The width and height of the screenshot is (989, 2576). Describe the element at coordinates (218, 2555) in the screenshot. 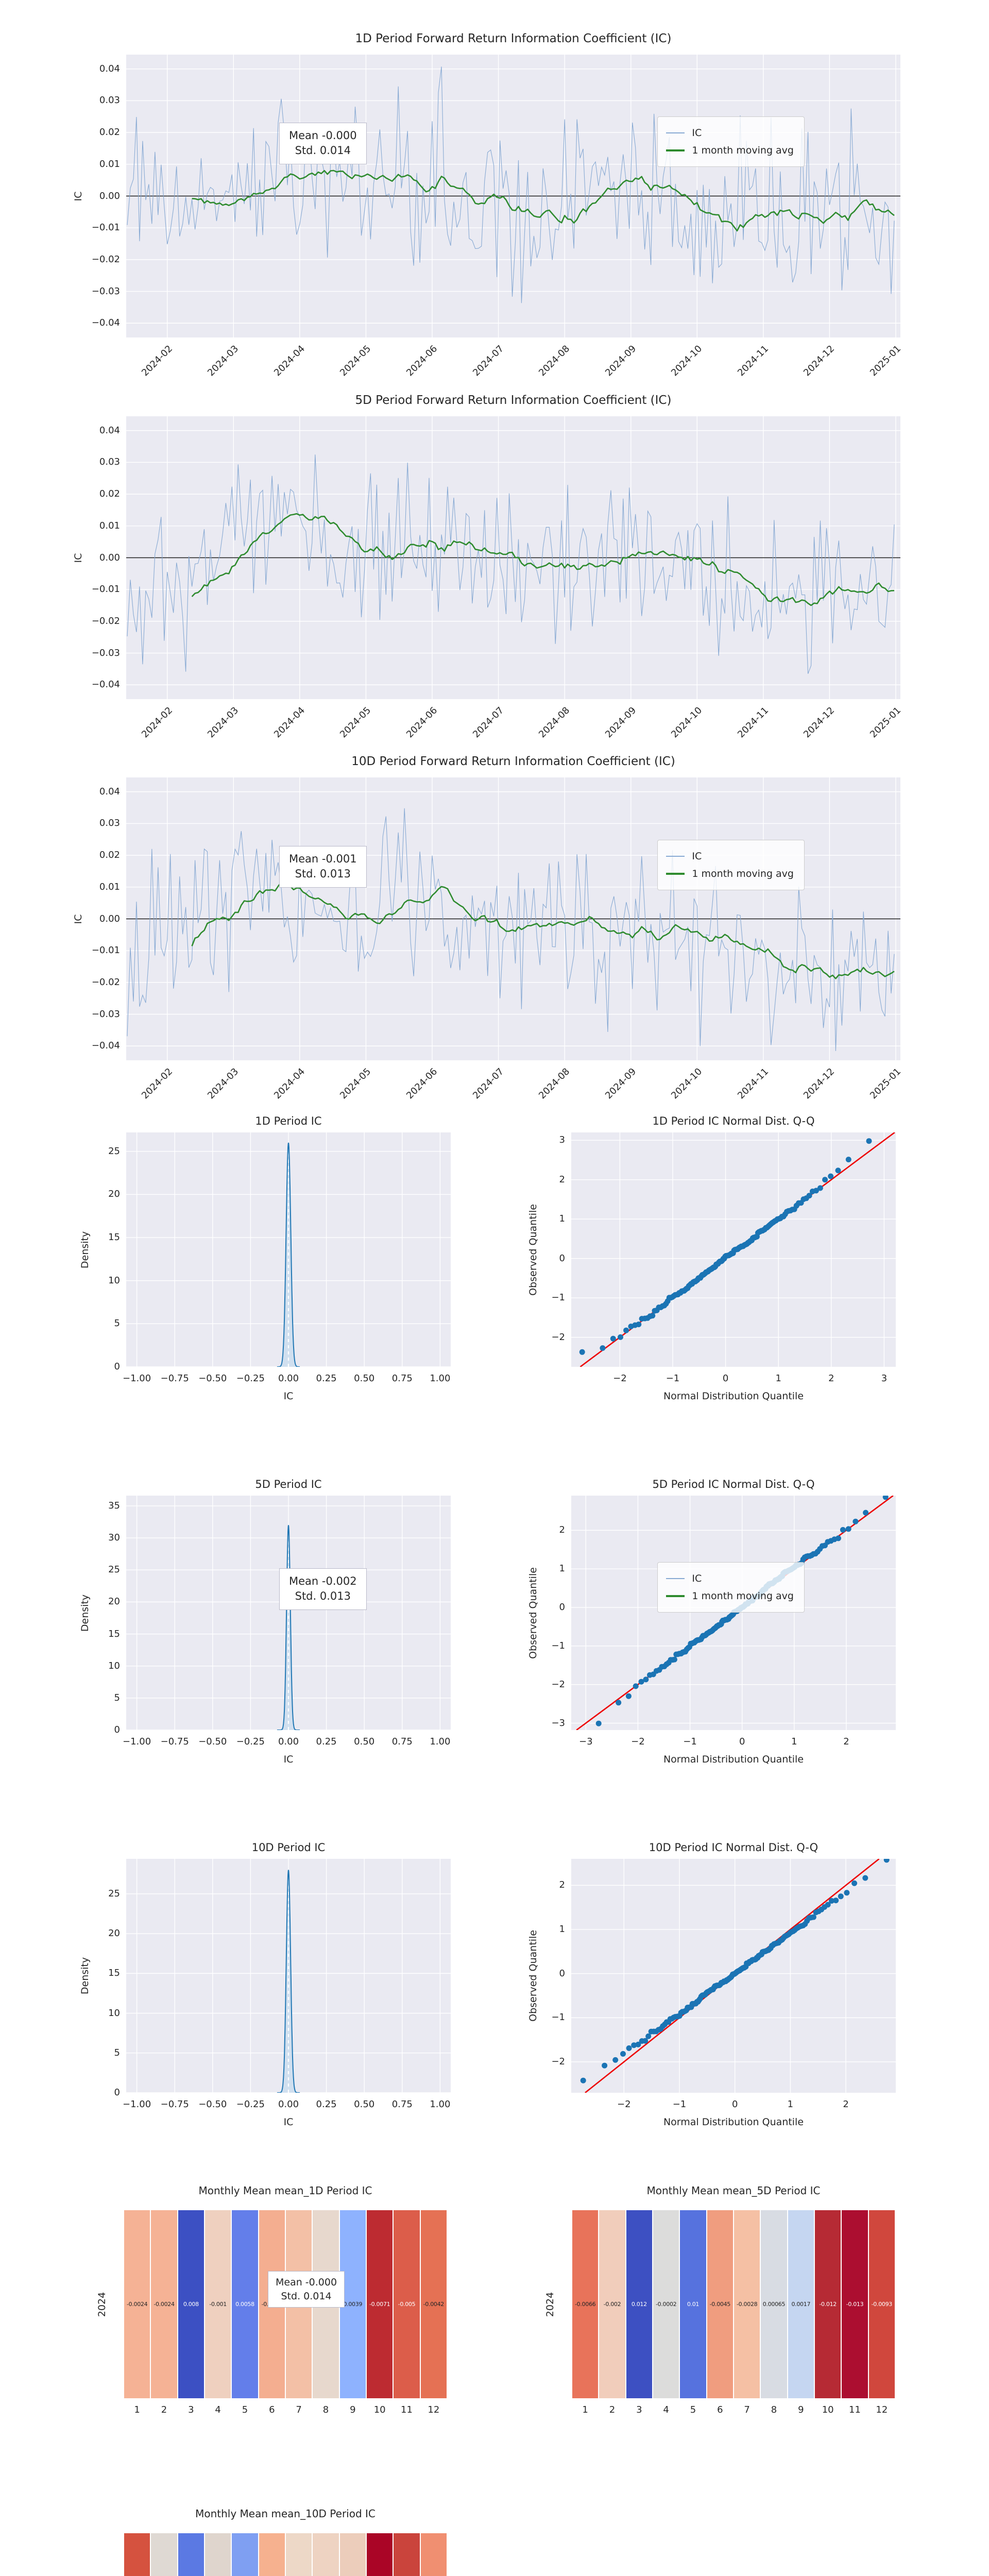

I see `heatmap-cell: -0.00089` at that location.